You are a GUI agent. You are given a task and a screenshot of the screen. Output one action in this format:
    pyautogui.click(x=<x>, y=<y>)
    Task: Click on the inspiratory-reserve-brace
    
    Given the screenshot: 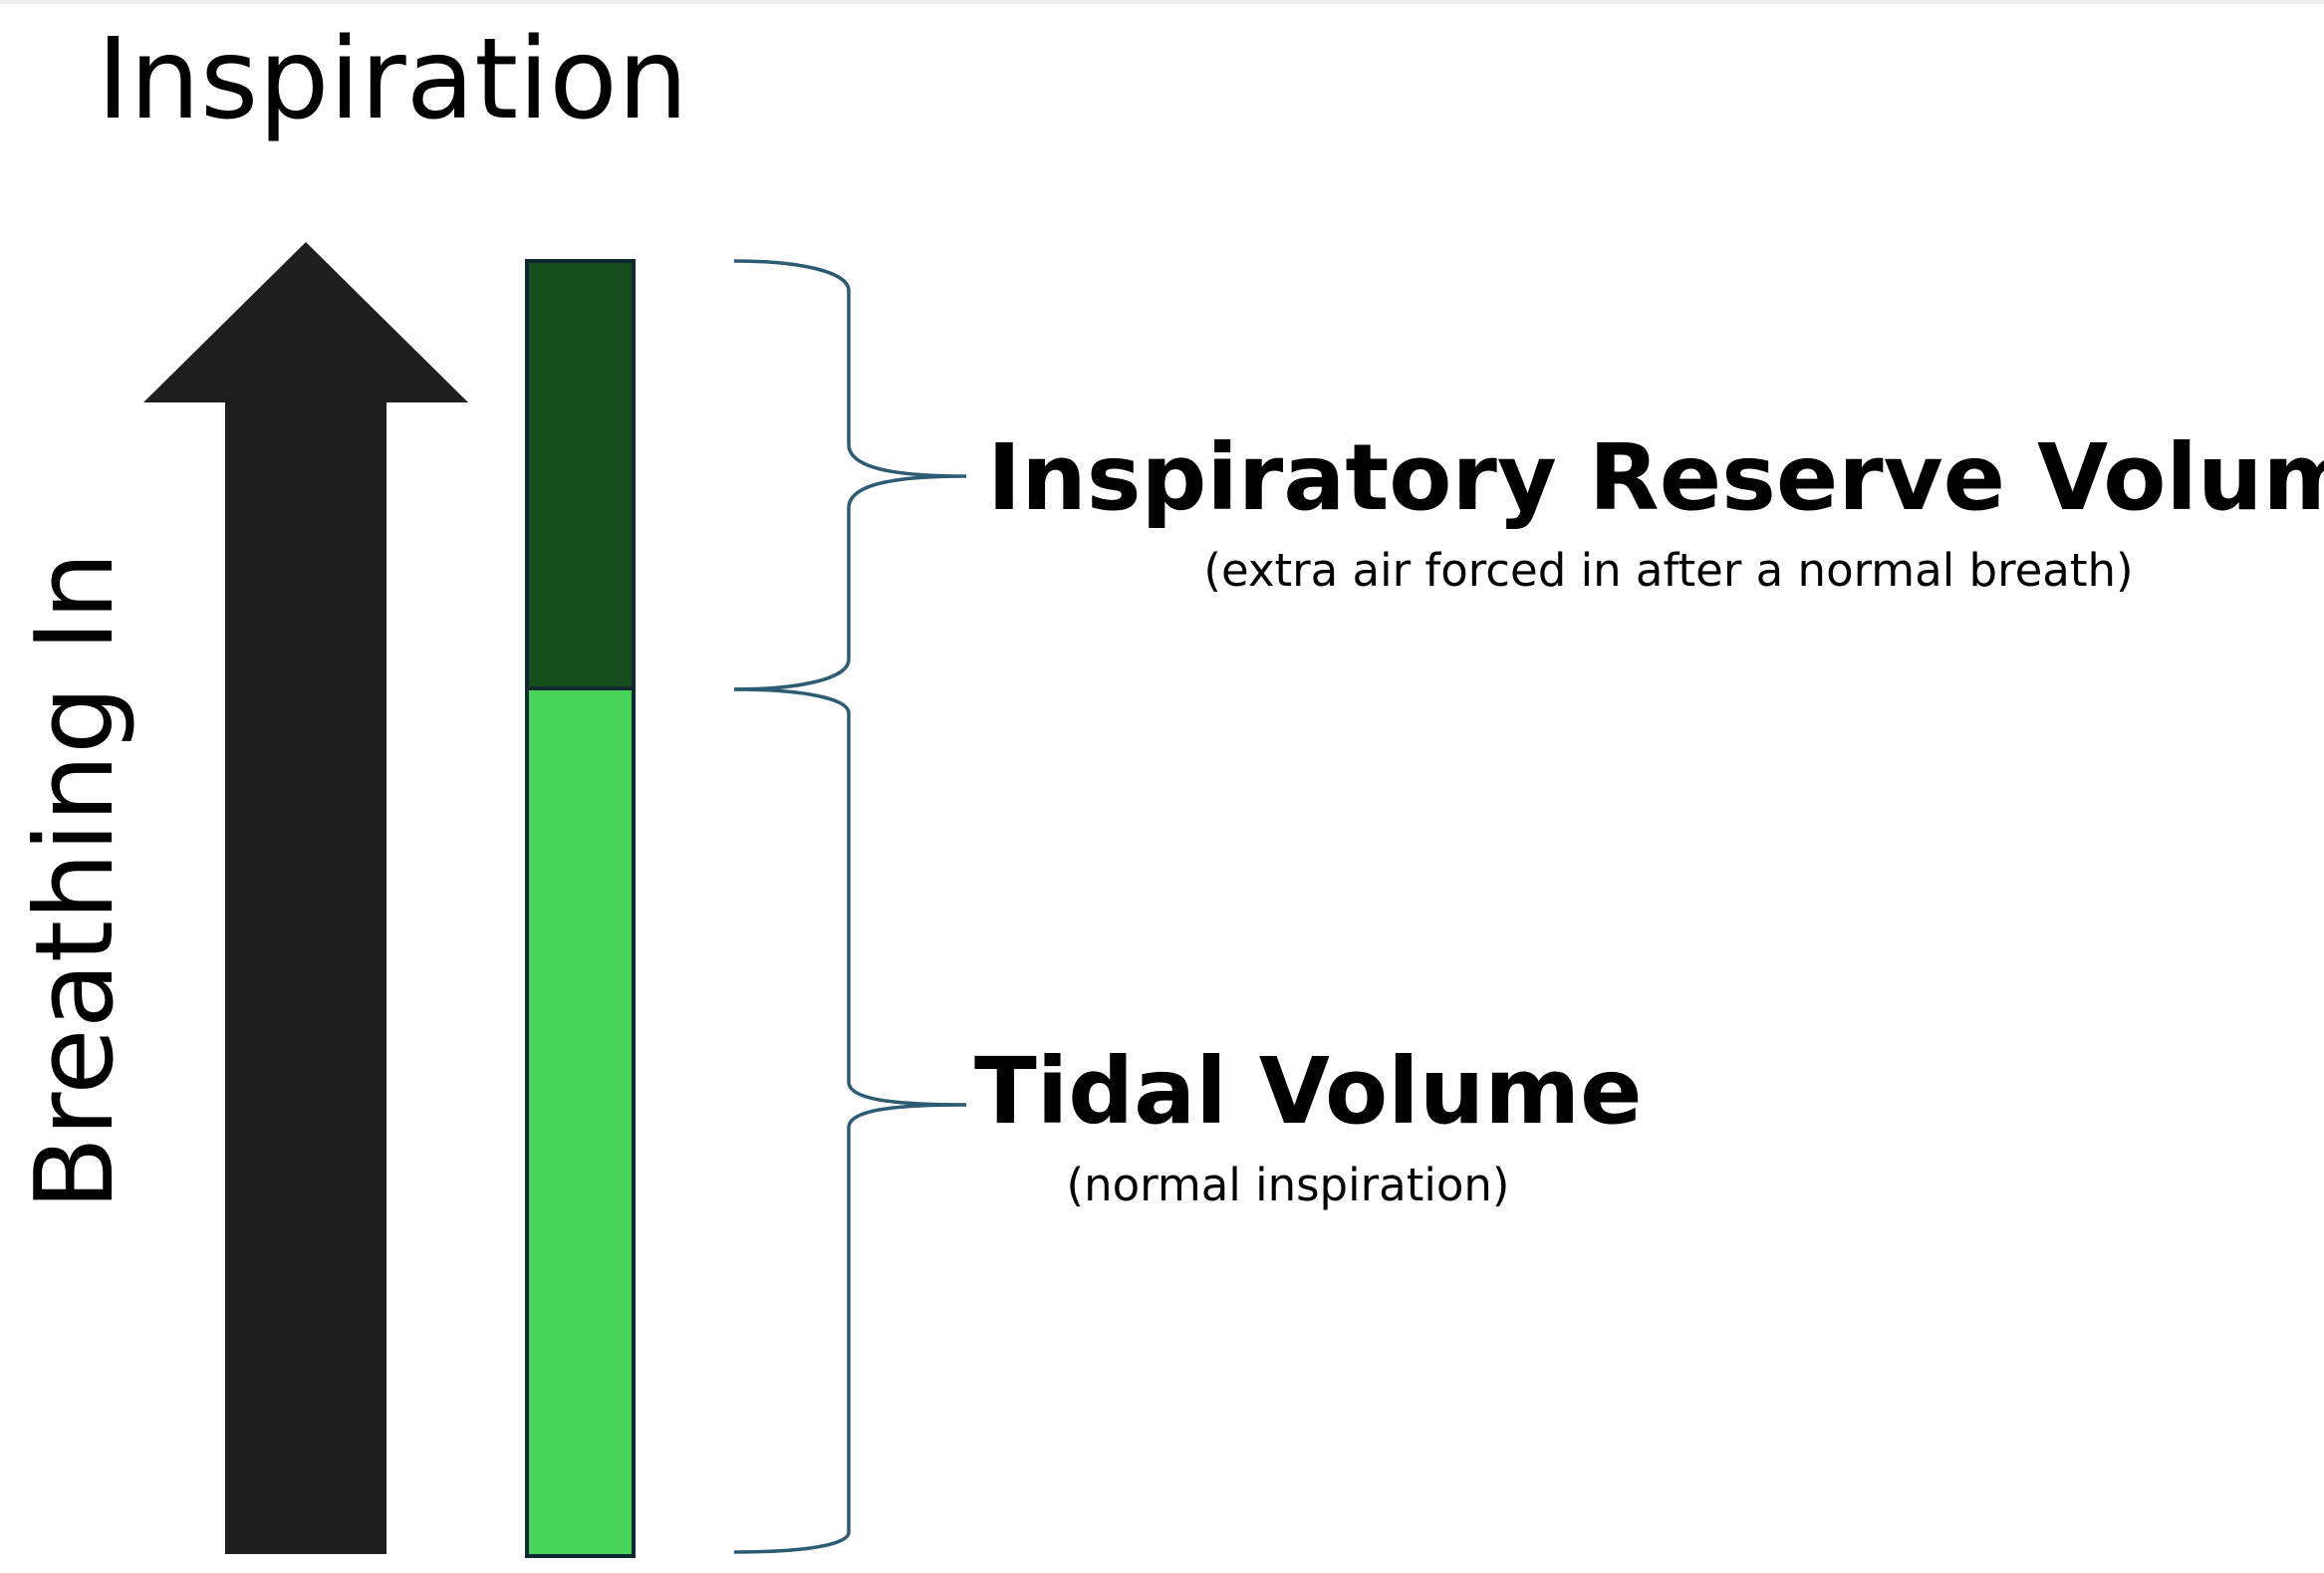 What is the action you would take?
    pyautogui.click(x=850, y=475)
    